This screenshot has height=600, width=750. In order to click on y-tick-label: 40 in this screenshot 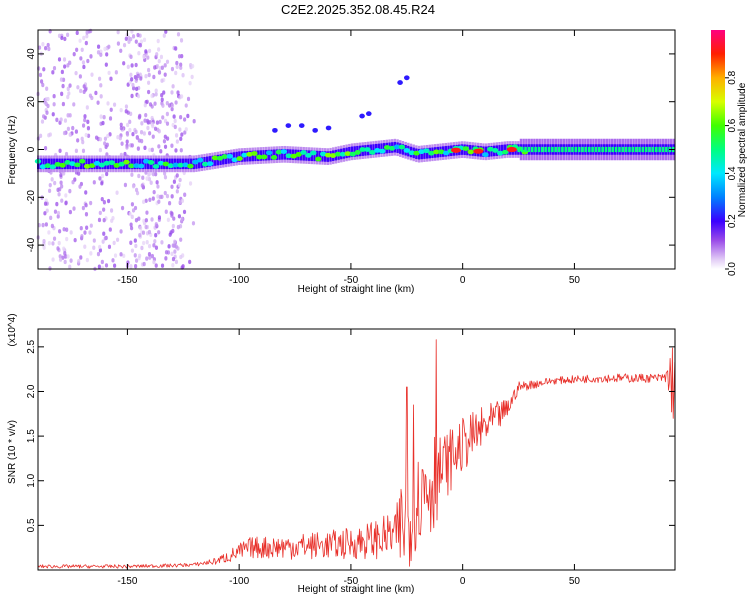, I will do `click(31, 54)`.